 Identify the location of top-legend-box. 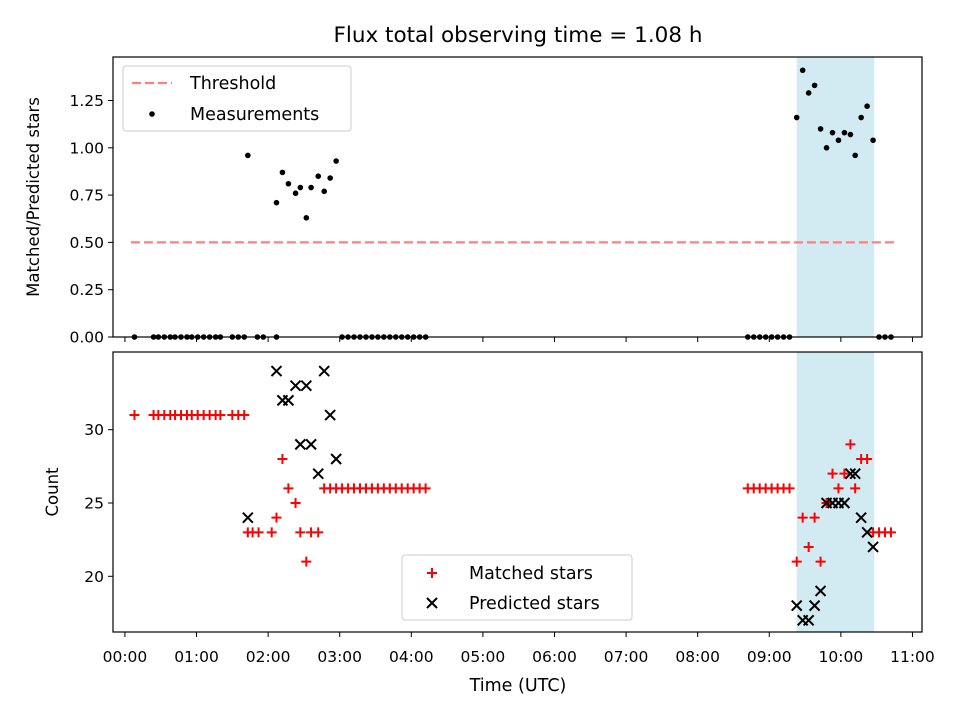
(237, 98).